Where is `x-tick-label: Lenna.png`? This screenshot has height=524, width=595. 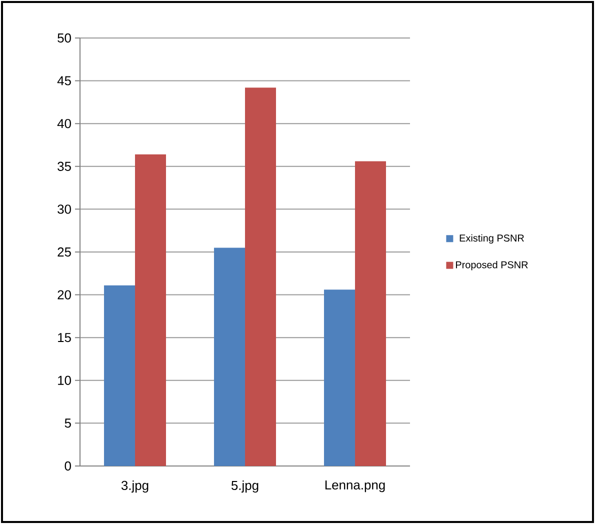 x-tick-label: Lenna.png is located at coordinates (355, 486).